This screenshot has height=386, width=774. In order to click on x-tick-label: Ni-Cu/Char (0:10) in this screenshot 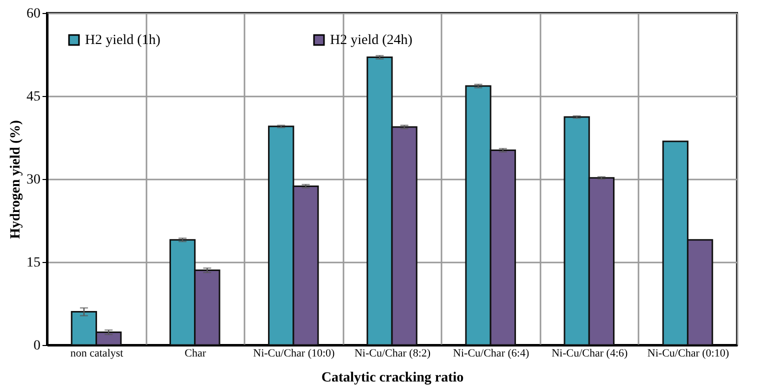, I will do `click(688, 354)`.